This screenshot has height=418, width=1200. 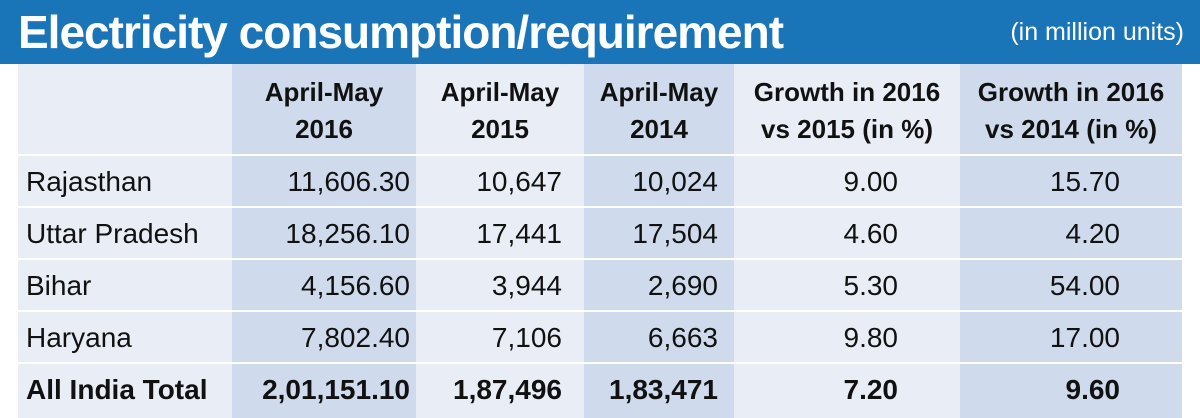 What do you see at coordinates (871, 233) in the screenshot?
I see `growth-vs-2015: 4.60` at bounding box center [871, 233].